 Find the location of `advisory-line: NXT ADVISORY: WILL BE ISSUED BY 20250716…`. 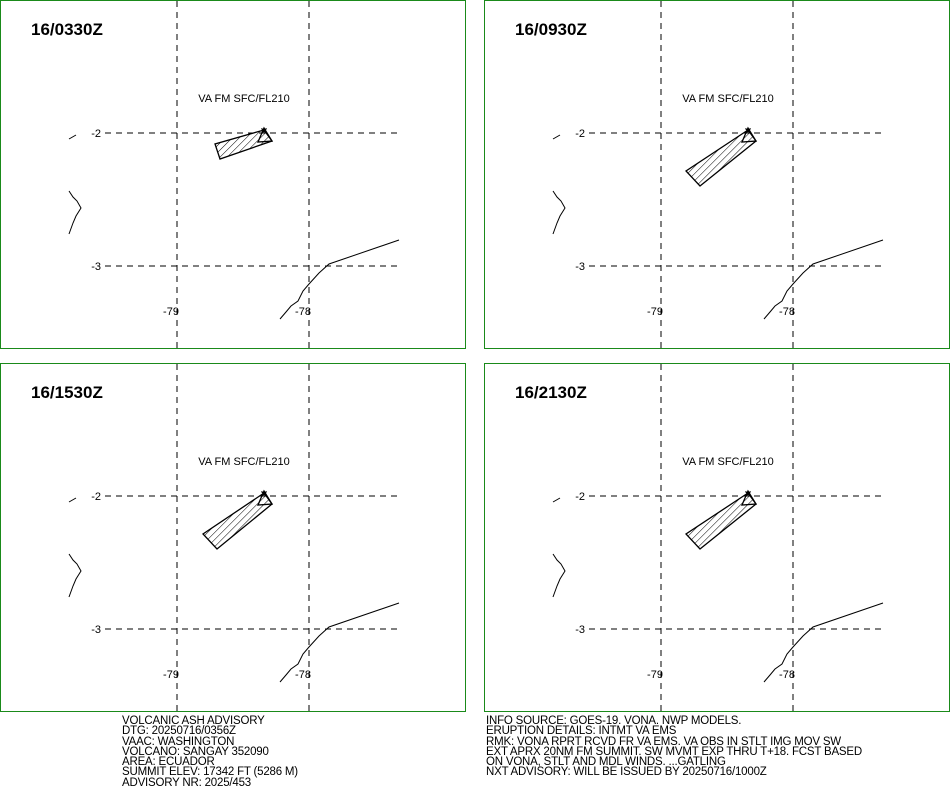

advisory-line: NXT ADVISORY: WILL BE ISSUED BY 20250716… is located at coordinates (626, 772).